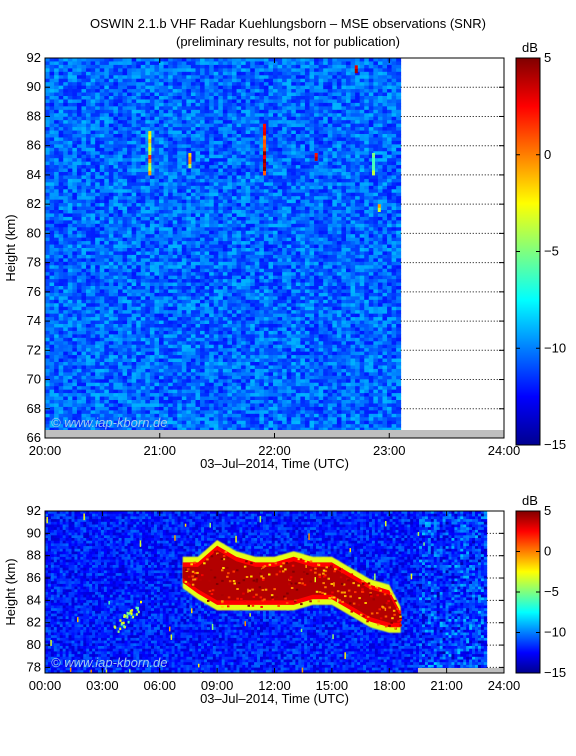  What do you see at coordinates (274, 450) in the screenshot?
I see `x-tick-label: 22:00` at bounding box center [274, 450].